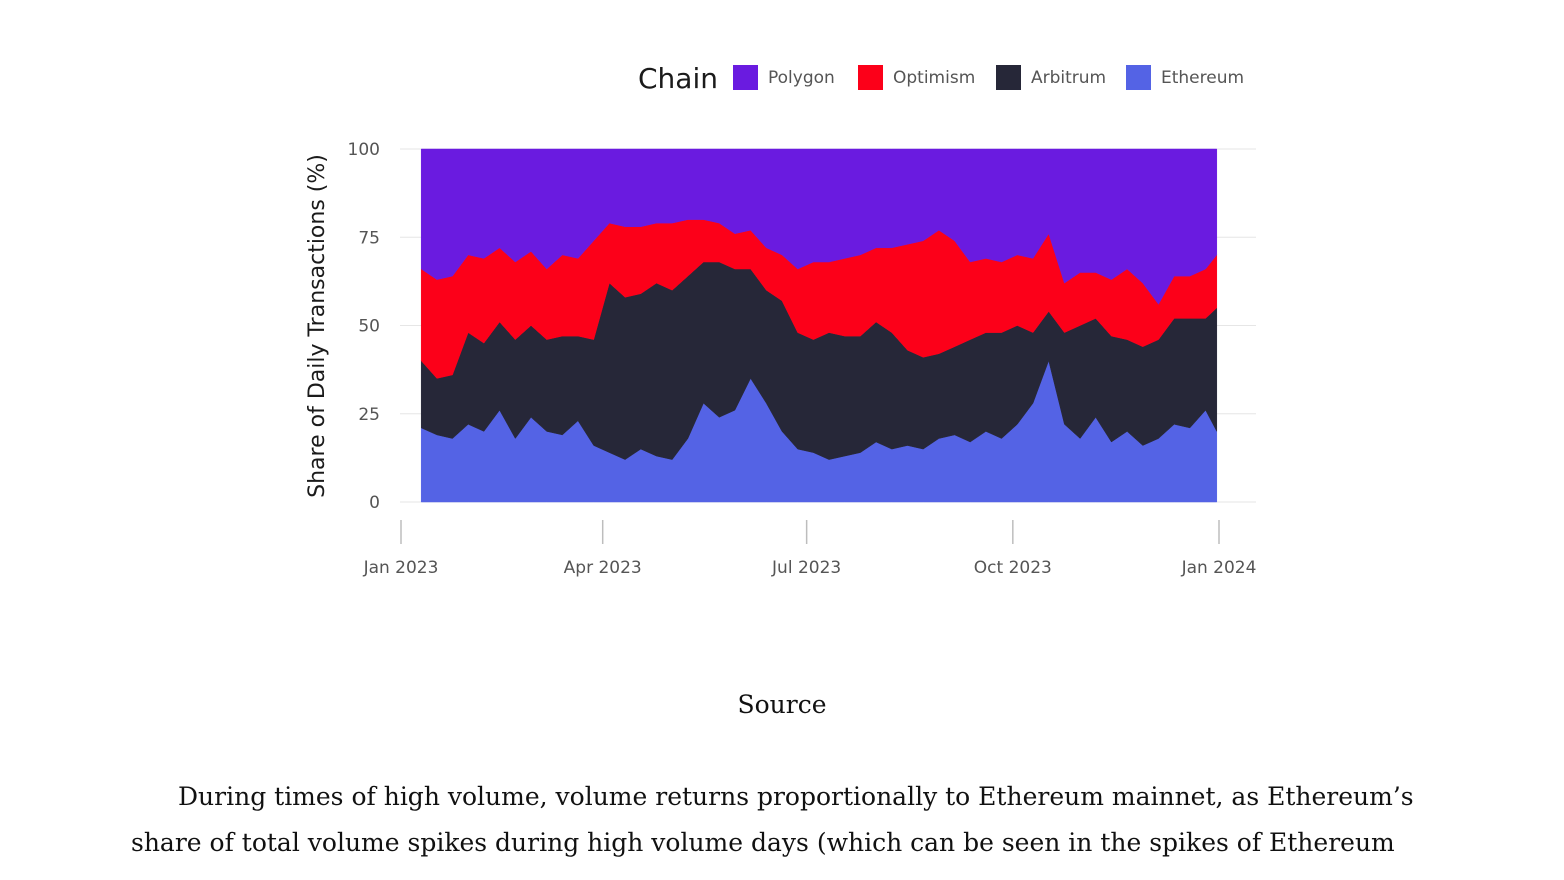 This screenshot has width=1564, height=880. I want to click on x-tick-label: Jan 2024, so click(1219, 568).